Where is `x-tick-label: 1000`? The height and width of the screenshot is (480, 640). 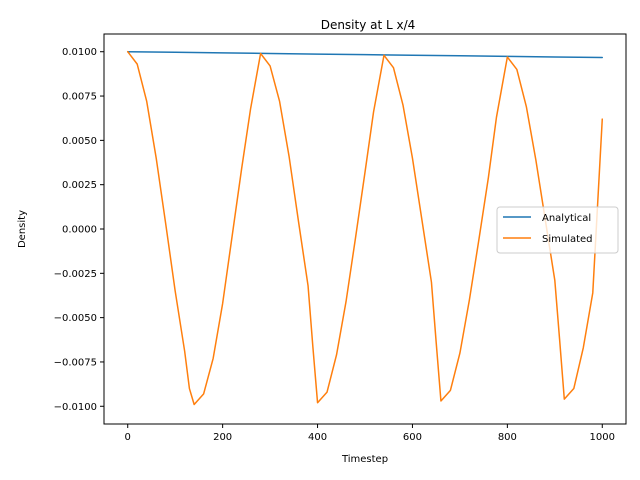 x-tick-label: 1000 is located at coordinates (602, 437).